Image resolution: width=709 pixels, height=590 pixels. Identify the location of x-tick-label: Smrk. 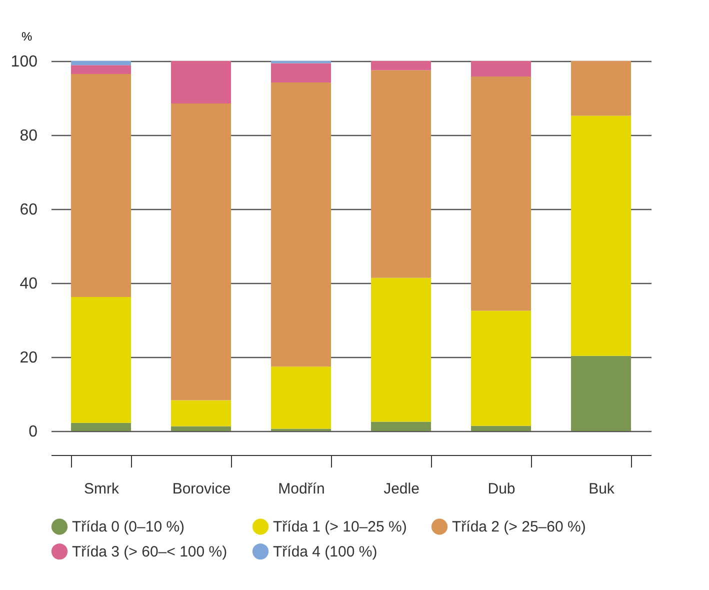
(102, 489).